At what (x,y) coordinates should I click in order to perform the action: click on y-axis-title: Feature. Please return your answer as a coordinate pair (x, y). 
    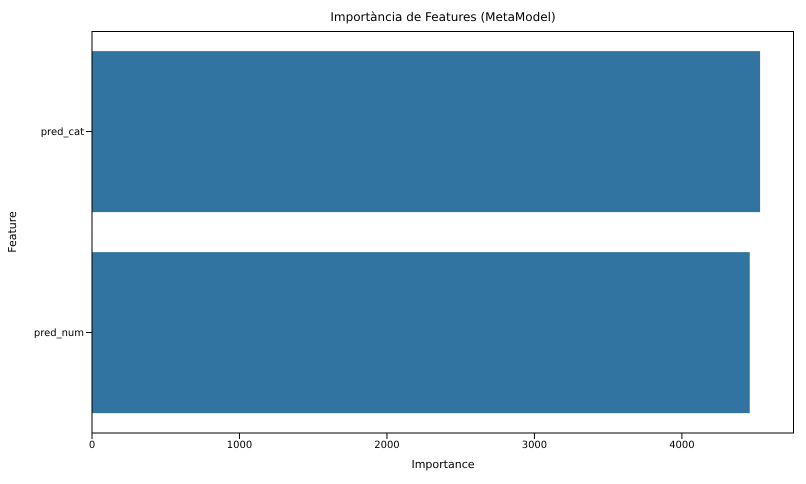
    Looking at the image, I should click on (12, 231).